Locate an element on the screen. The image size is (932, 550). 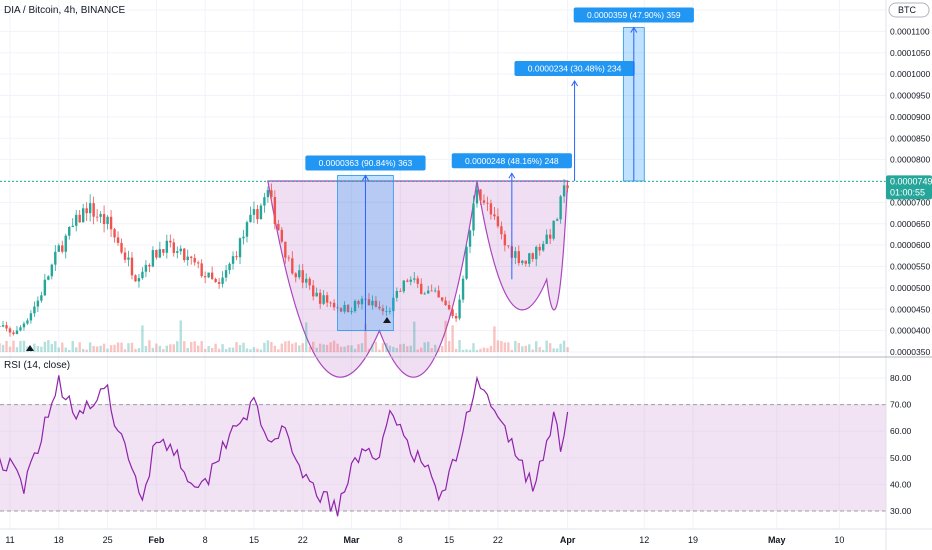
price-tick-label: 0.0000900 is located at coordinates (910, 117).